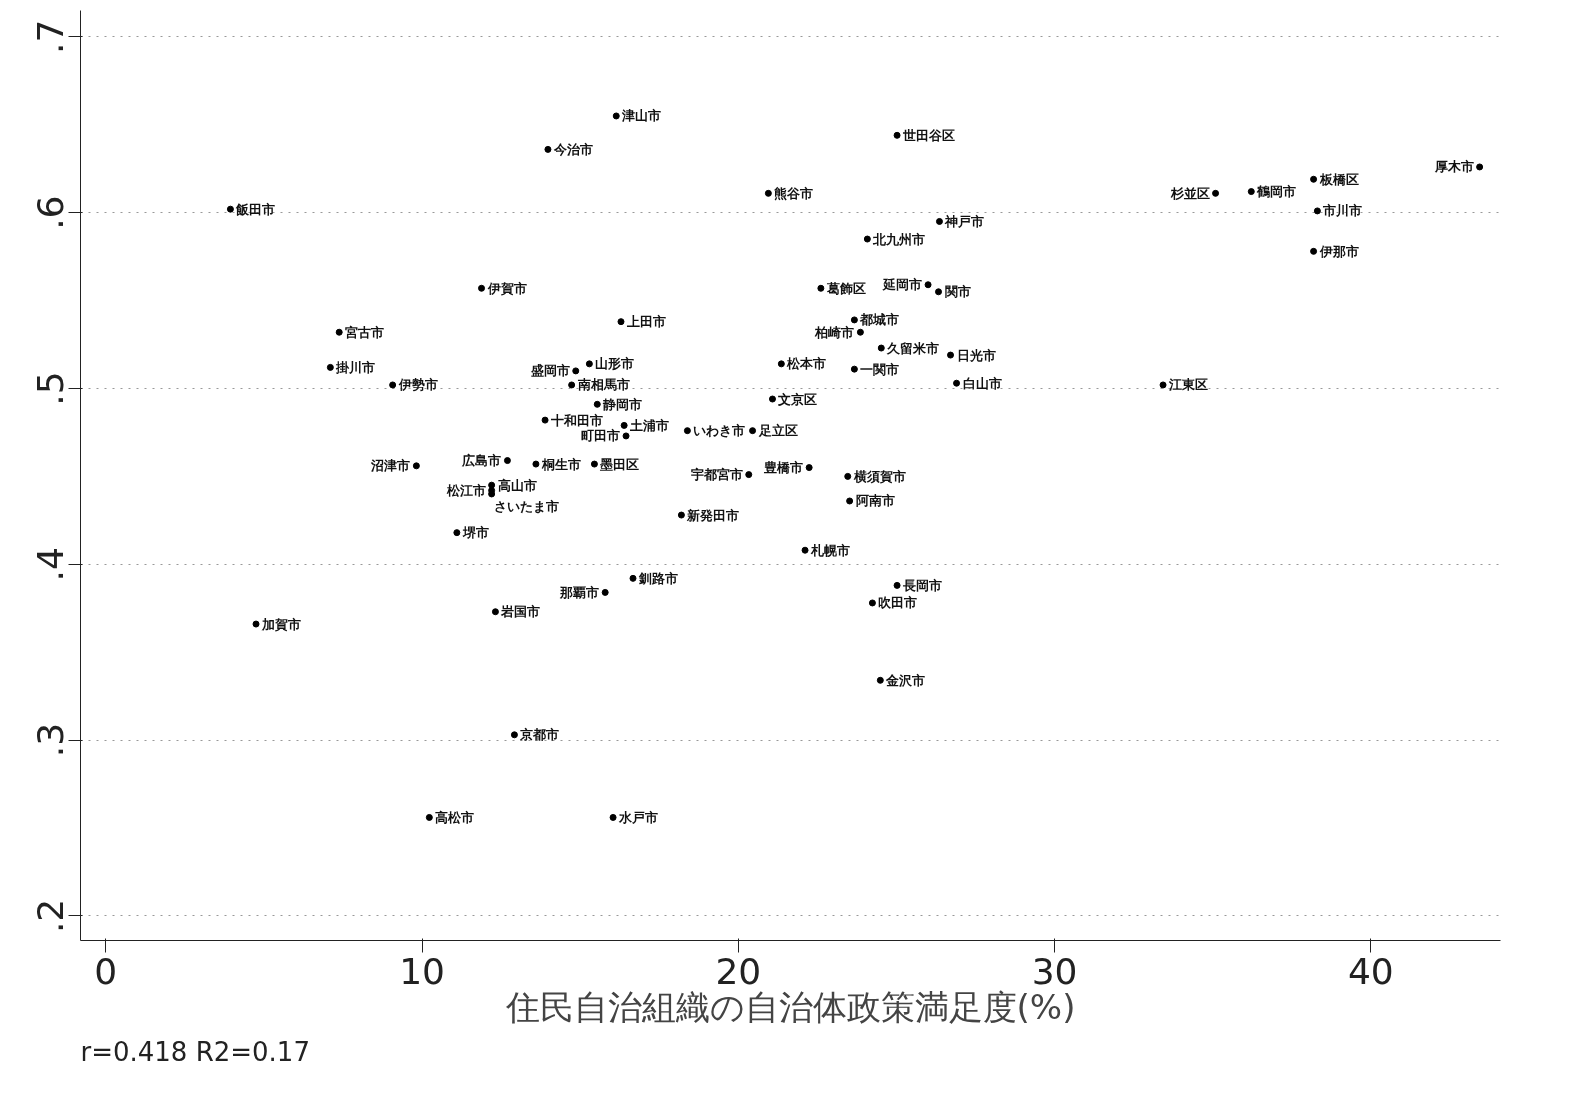  What do you see at coordinates (51, 740) in the screenshot?
I see `y-tick-label: .3` at bounding box center [51, 740].